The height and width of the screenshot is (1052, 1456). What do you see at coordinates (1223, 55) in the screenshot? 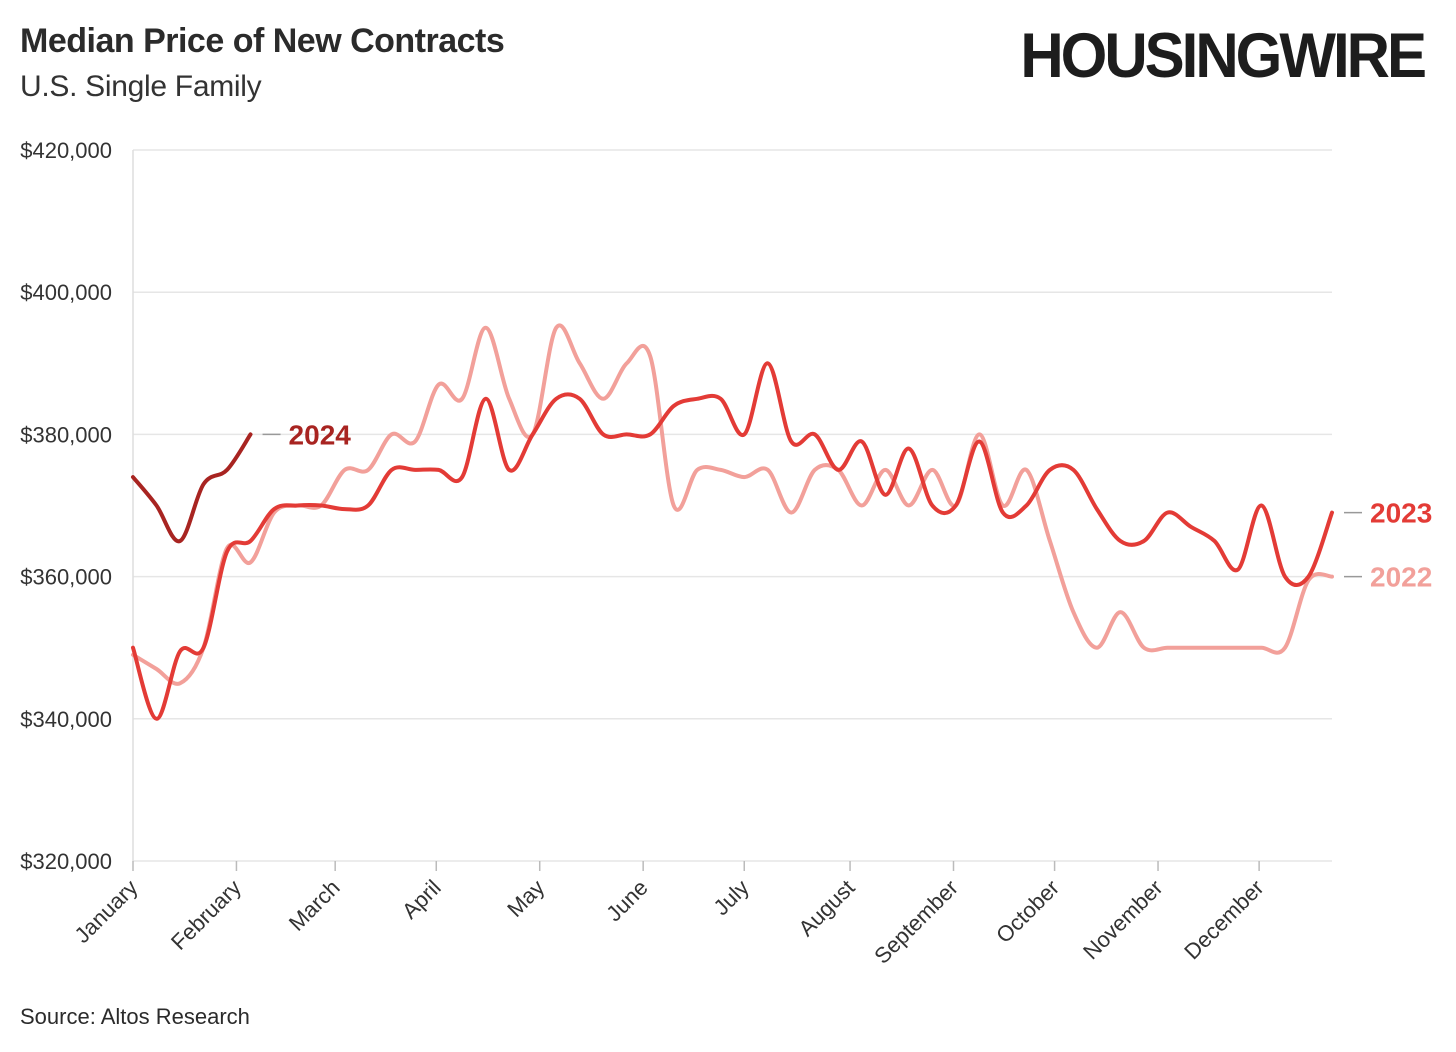
I see `housingwire-logo: HOUSINGWIRE` at bounding box center [1223, 55].